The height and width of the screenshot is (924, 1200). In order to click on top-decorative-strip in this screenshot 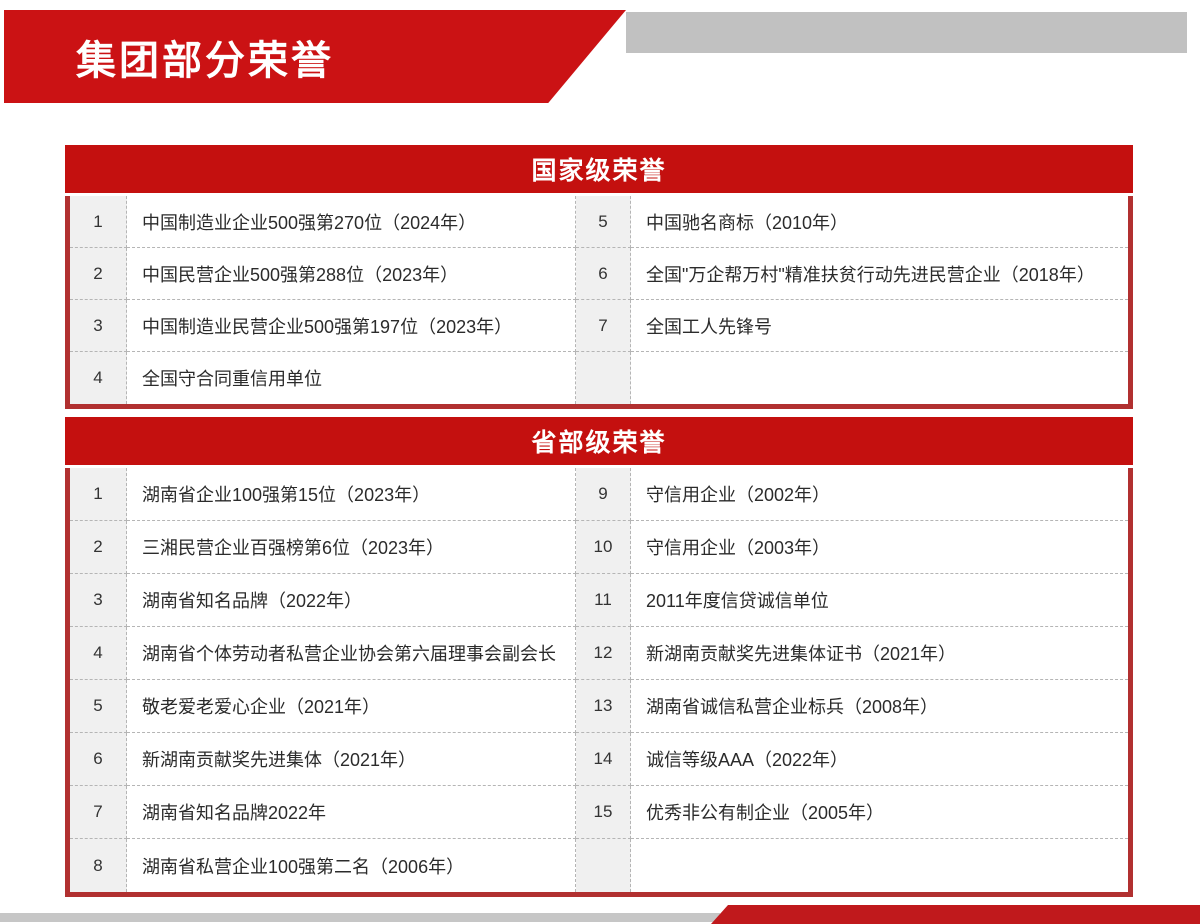, I will do `click(906, 32)`.